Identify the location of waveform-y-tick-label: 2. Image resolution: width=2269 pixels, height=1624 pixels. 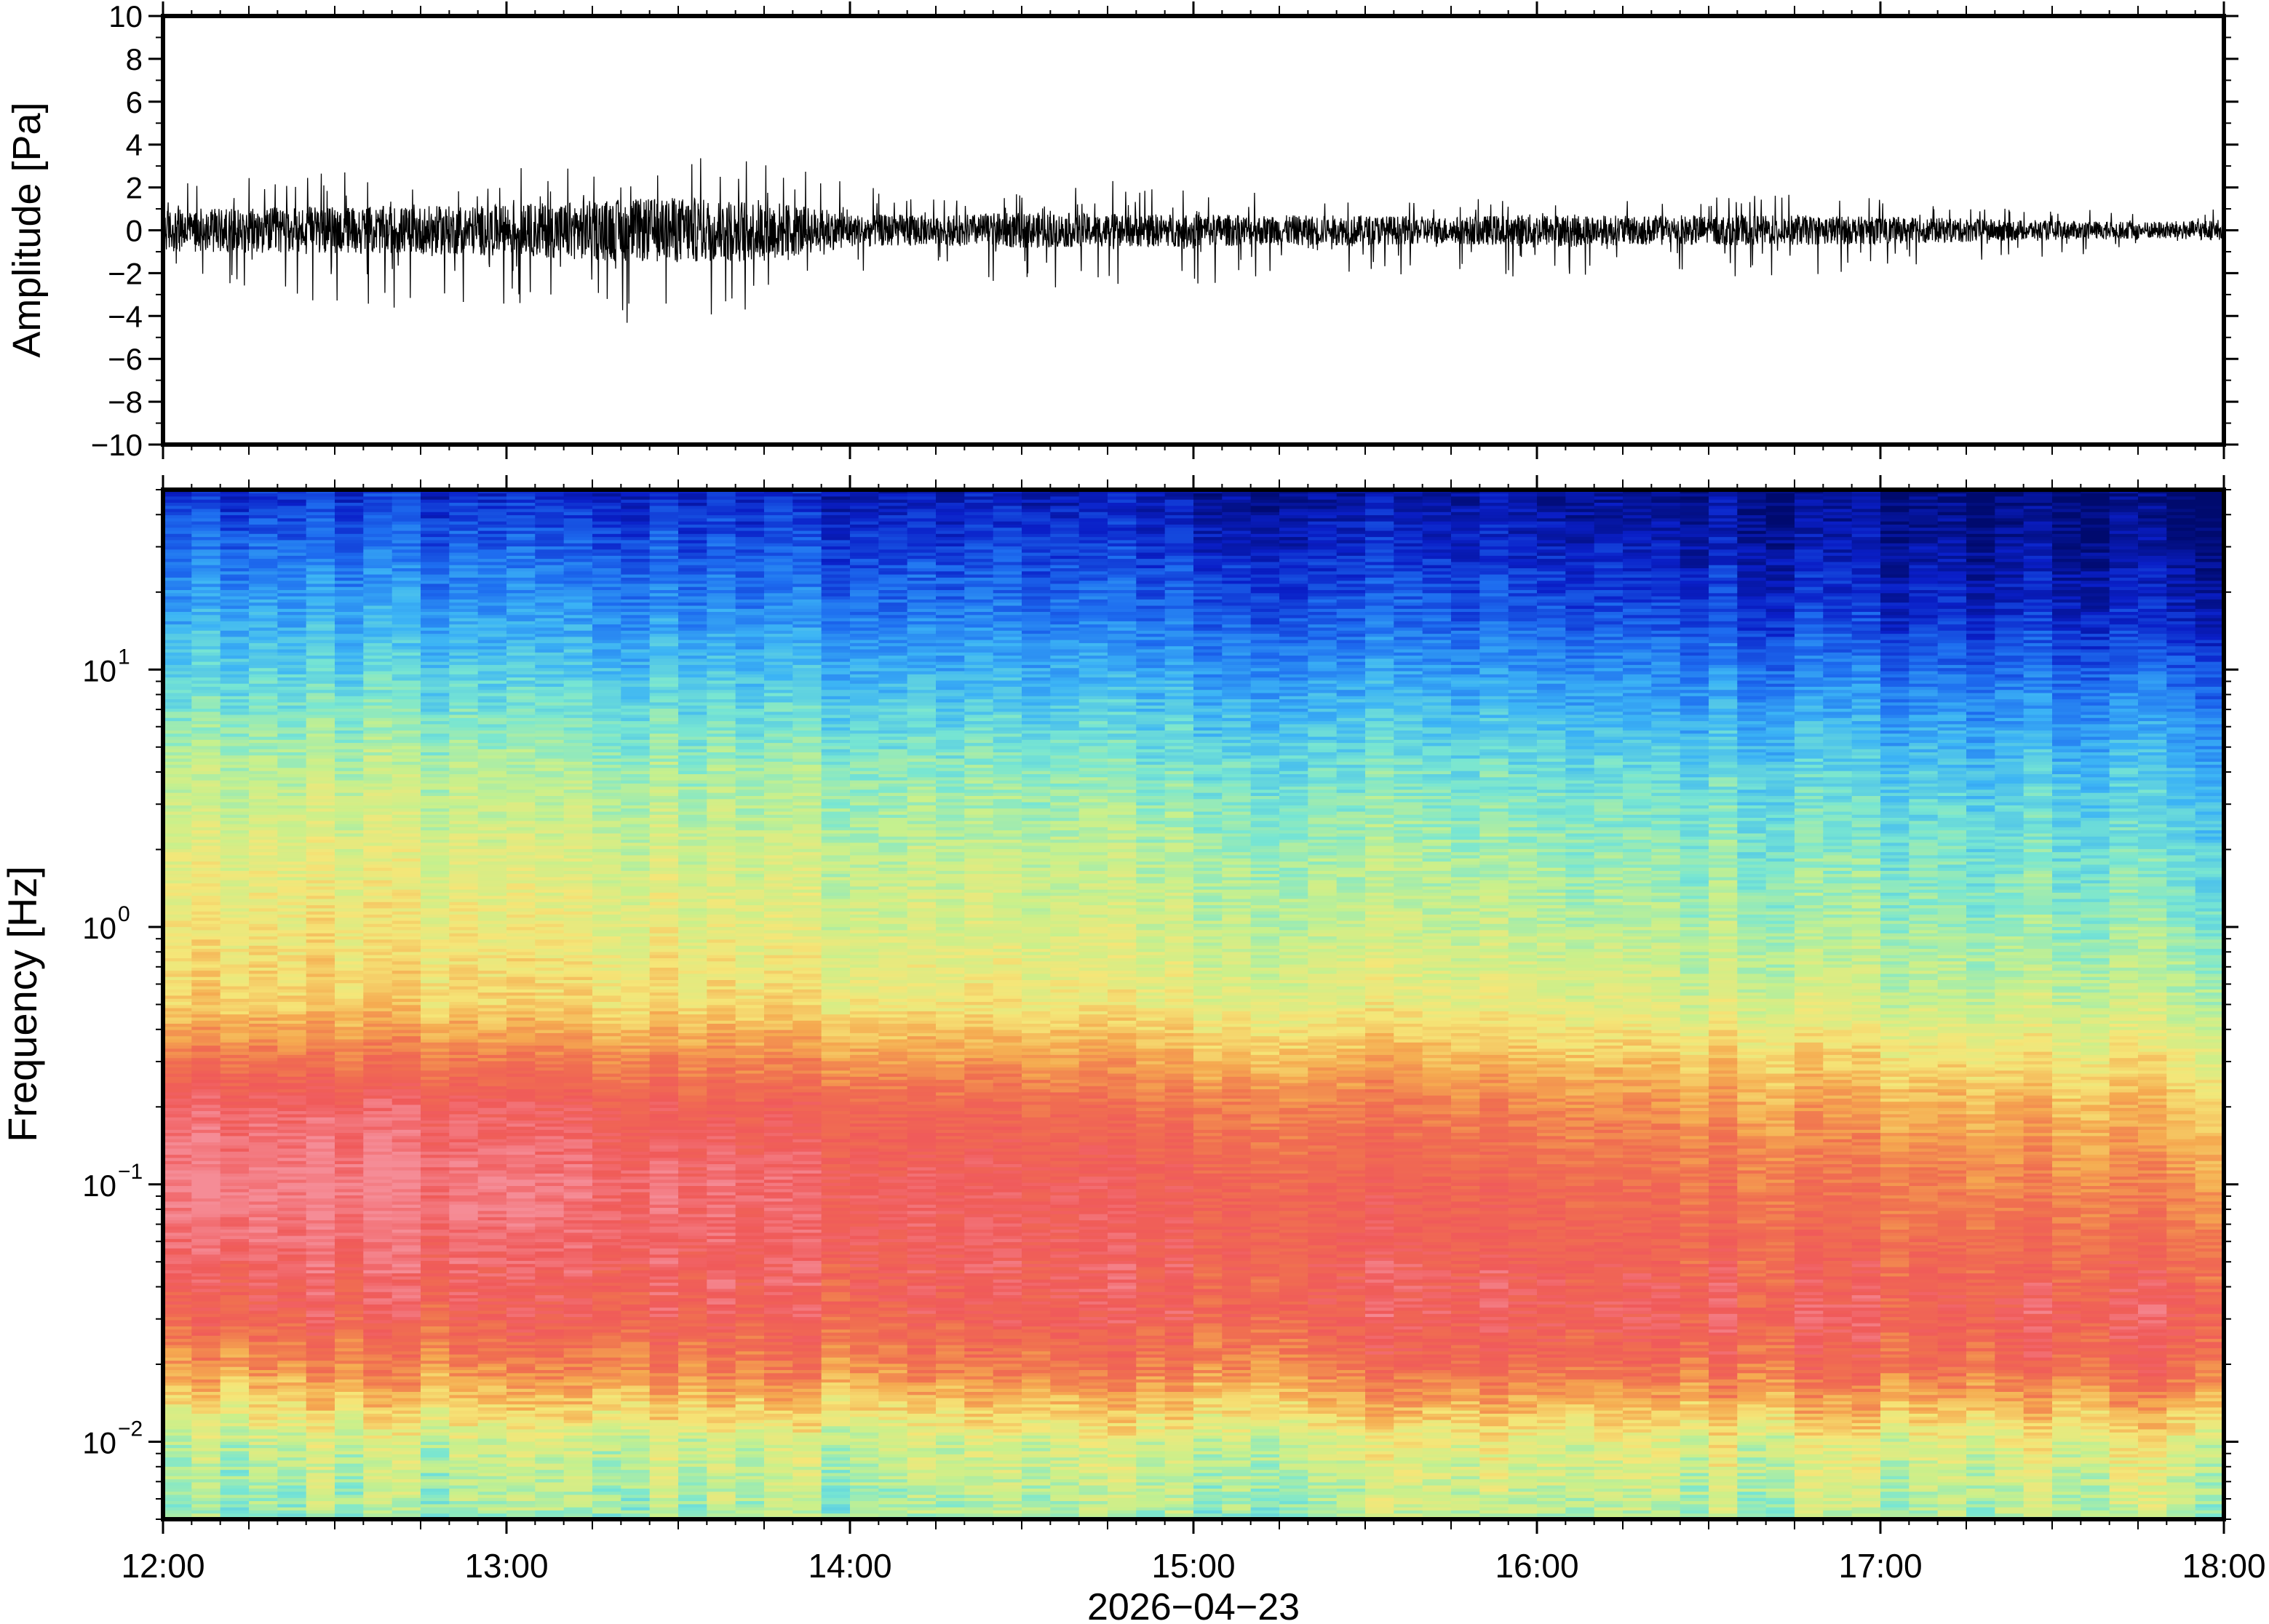
(134, 188).